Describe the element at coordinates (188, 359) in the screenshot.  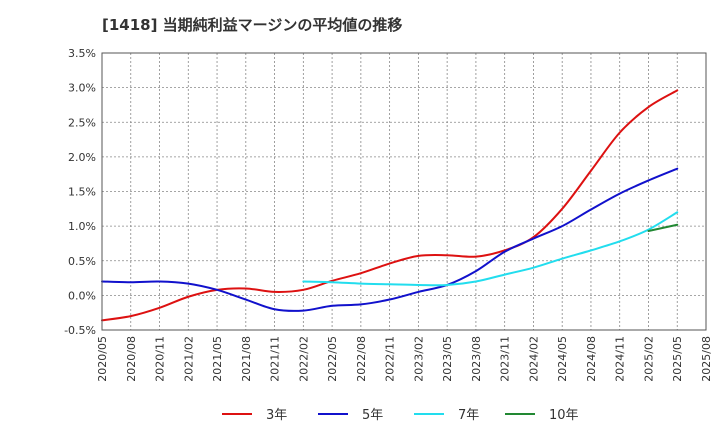
I see `x-tick-label: 2021/02` at that location.